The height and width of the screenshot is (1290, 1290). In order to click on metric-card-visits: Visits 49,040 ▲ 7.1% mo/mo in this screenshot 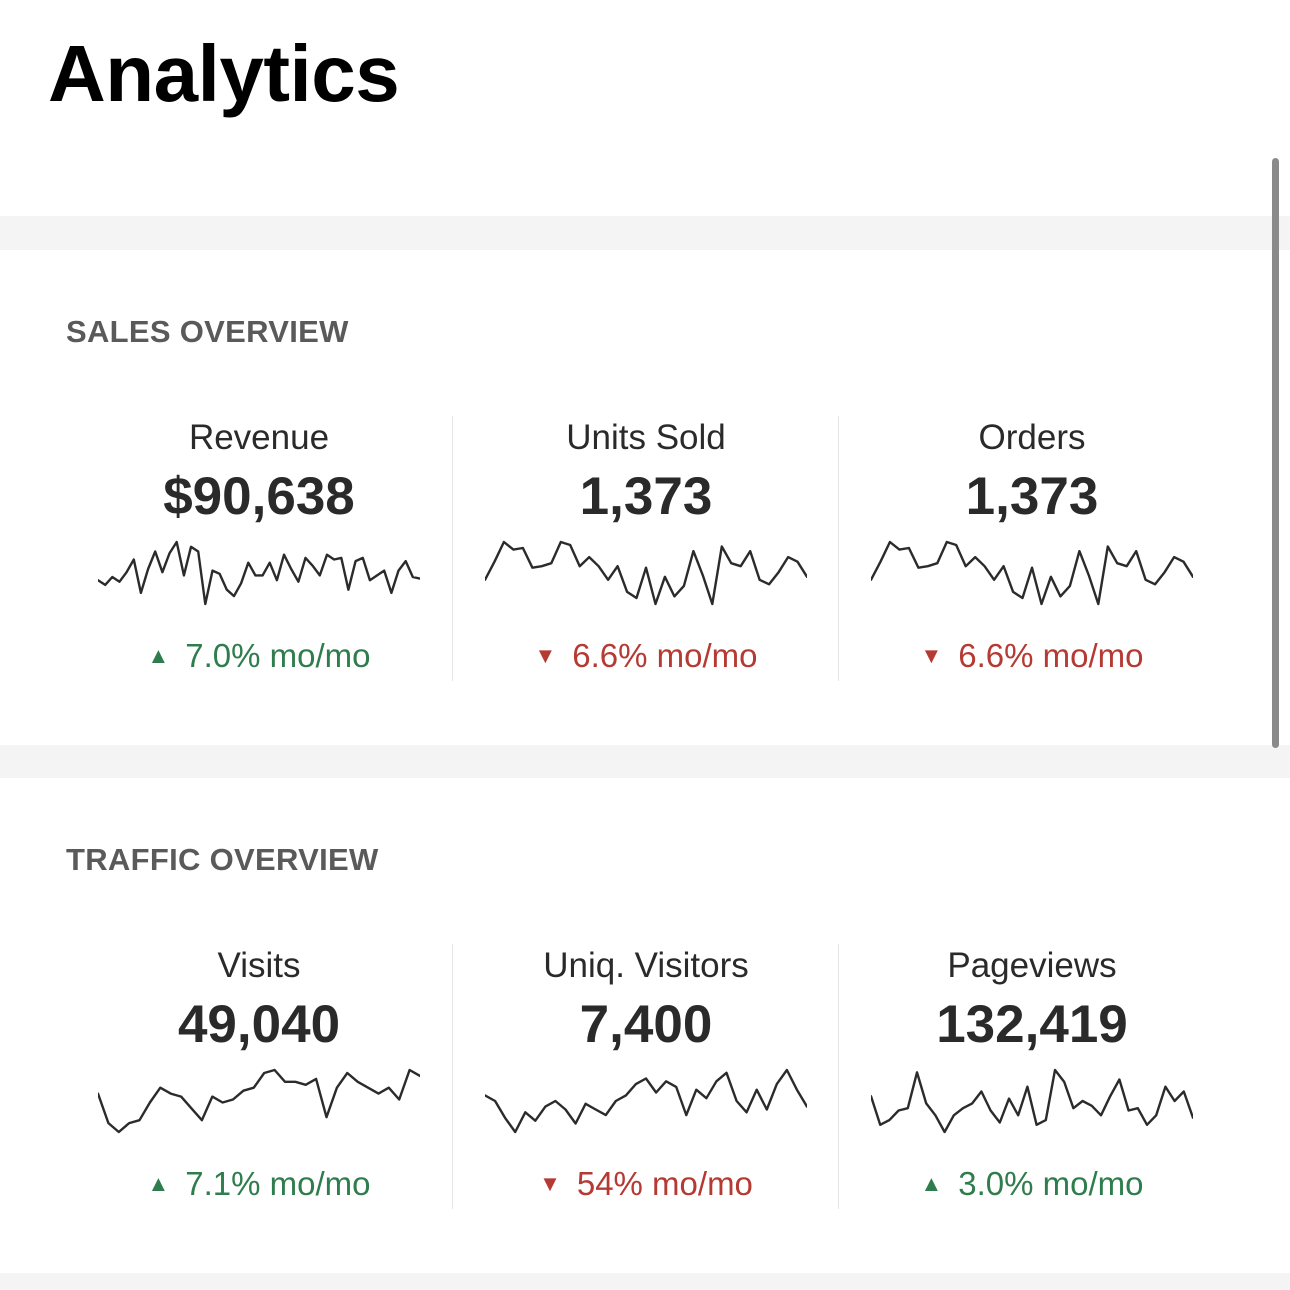, I will do `click(259, 1076)`.